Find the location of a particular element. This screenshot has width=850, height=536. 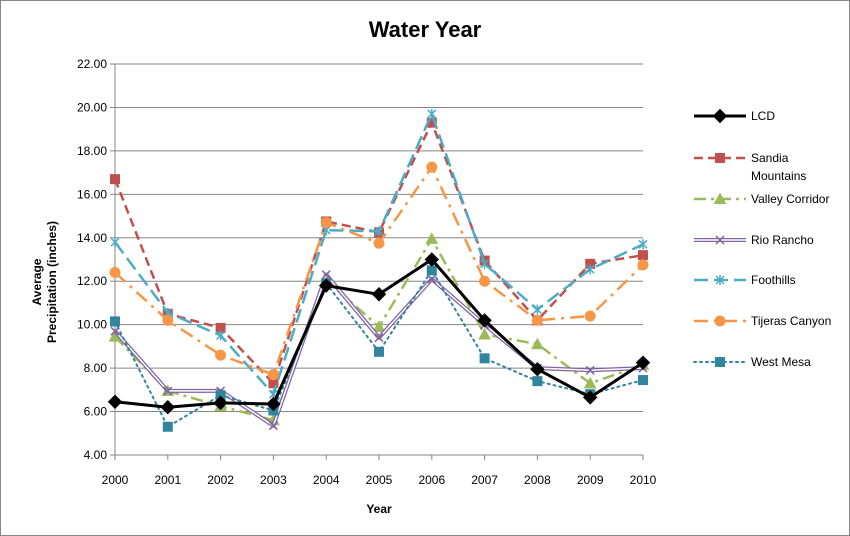

x-tick-label: 2000 is located at coordinates (115, 480).